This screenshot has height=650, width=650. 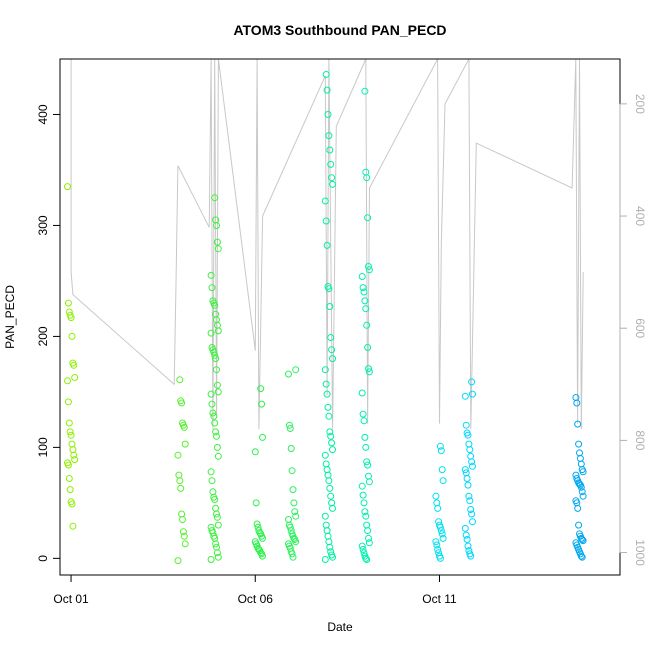 I want to click on y-right-tick-label: 800, so click(x=640, y=440).